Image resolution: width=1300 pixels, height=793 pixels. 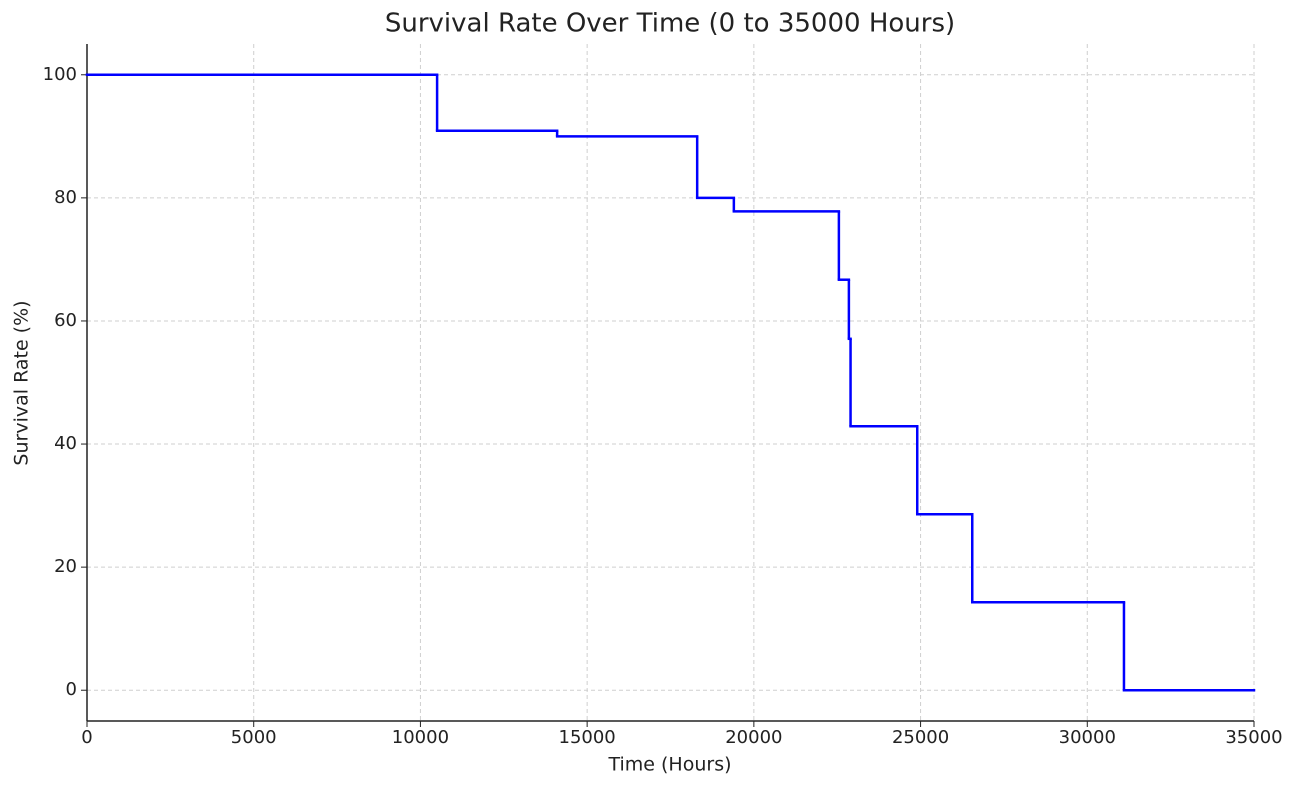 I want to click on y-tick-label: 40, so click(x=65, y=443).